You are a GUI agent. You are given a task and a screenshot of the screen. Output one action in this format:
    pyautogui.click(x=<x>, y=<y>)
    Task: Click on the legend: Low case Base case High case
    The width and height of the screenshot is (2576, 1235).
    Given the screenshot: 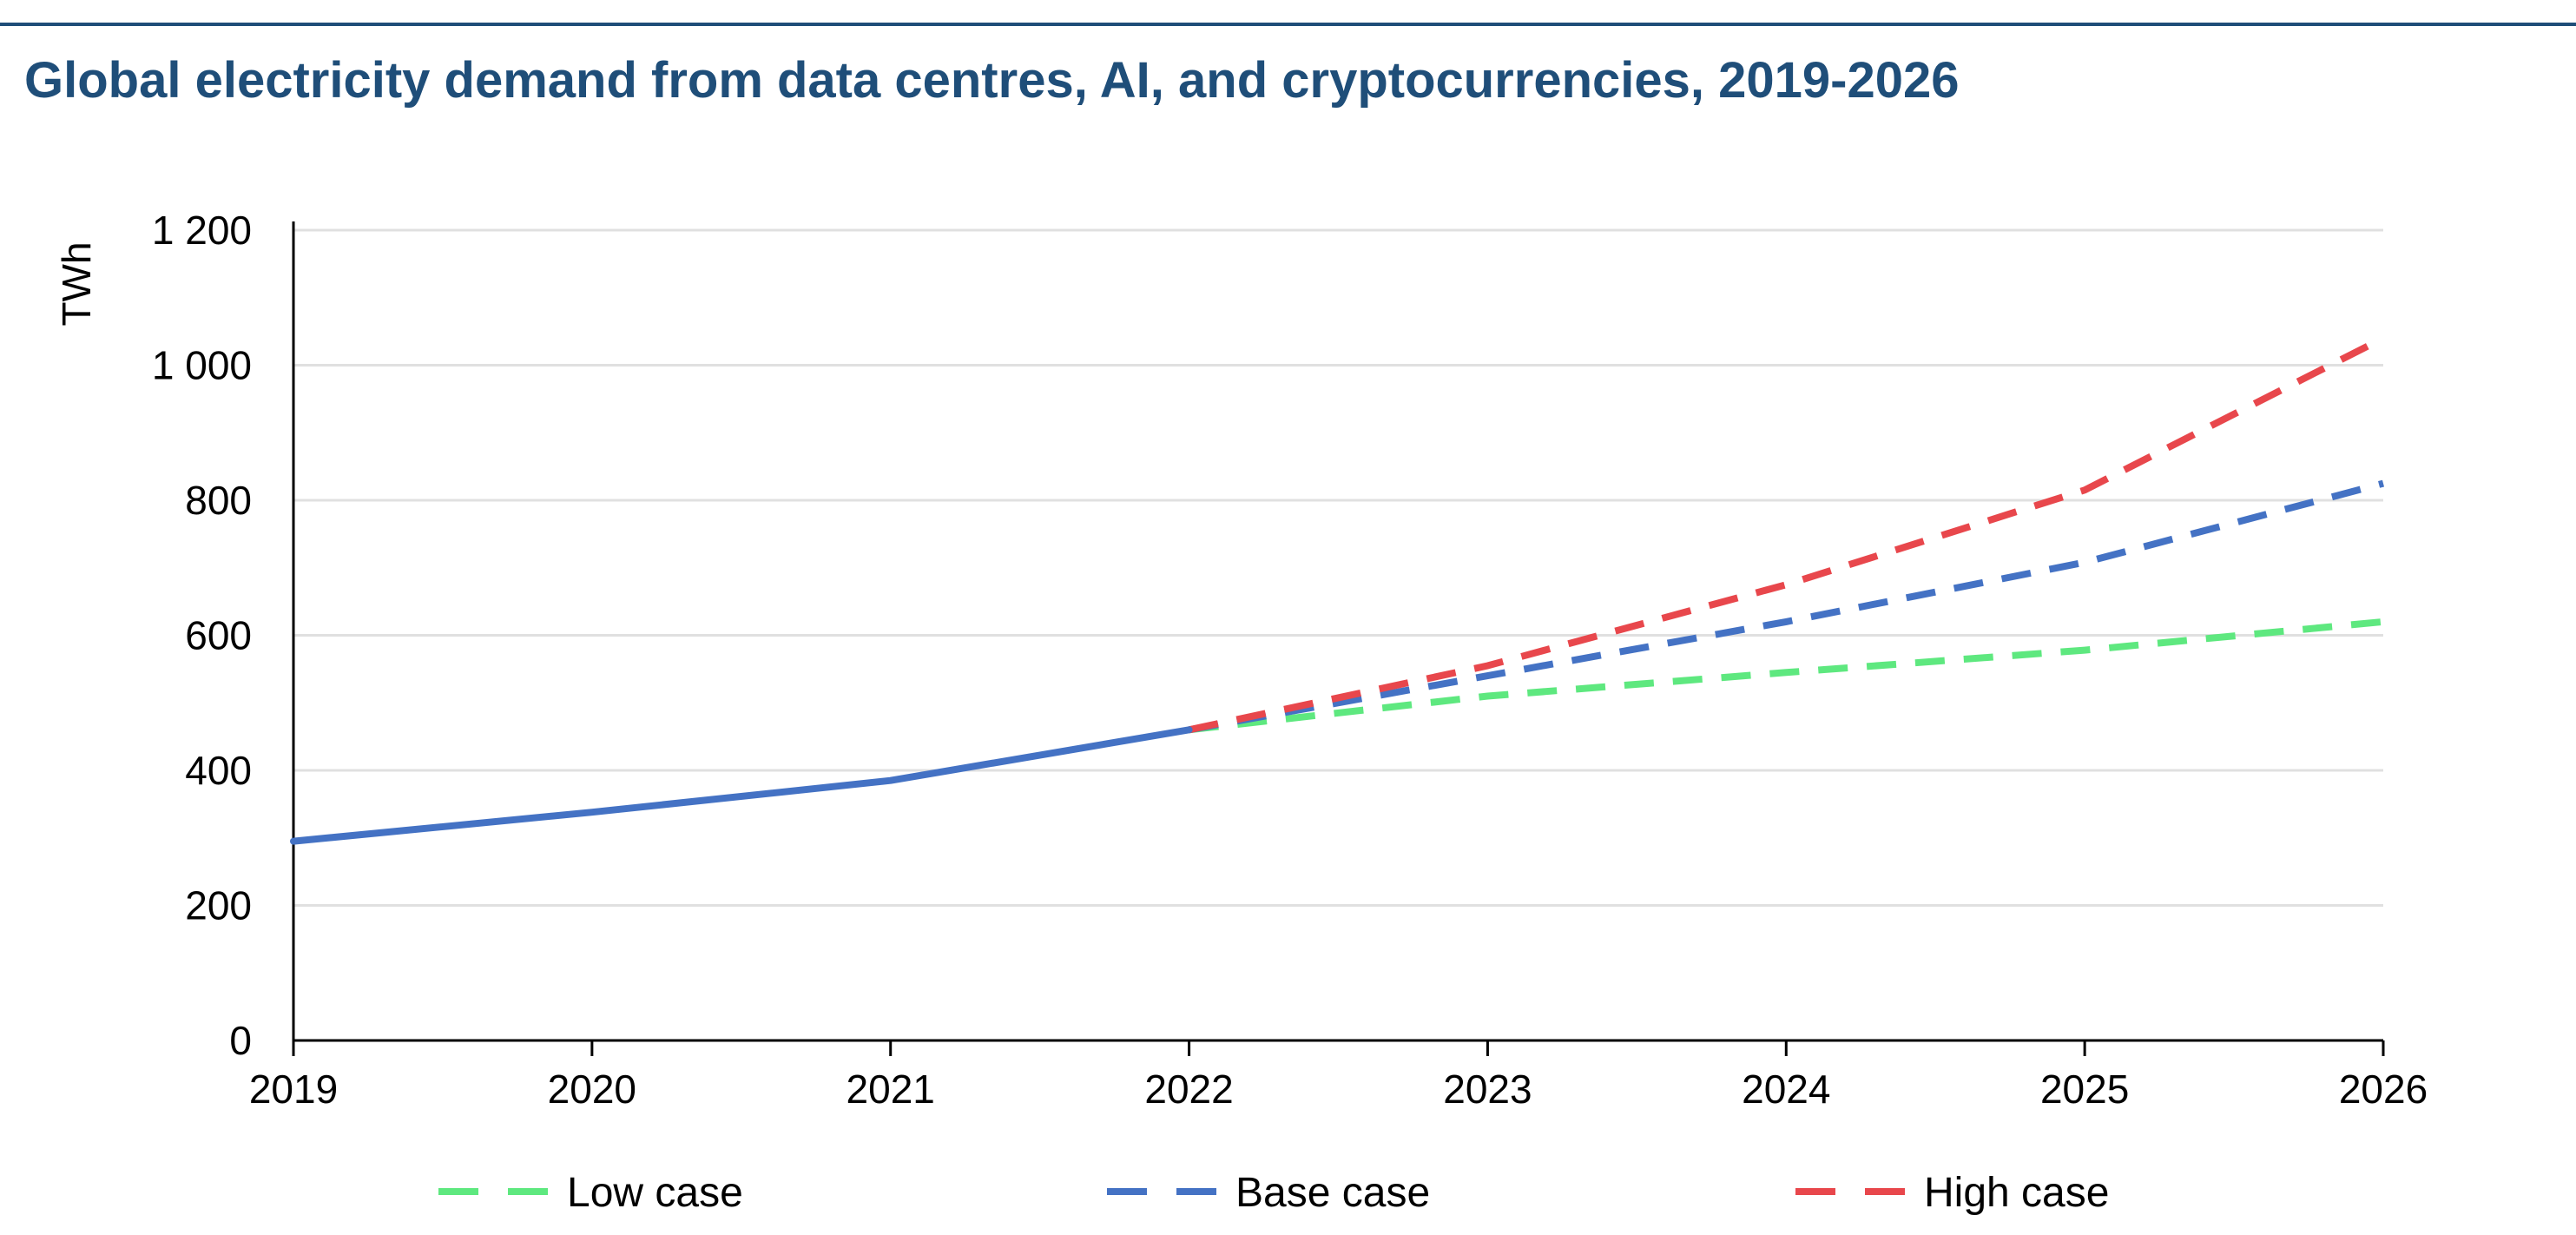 What is the action you would take?
    pyautogui.click(x=1273, y=1193)
    